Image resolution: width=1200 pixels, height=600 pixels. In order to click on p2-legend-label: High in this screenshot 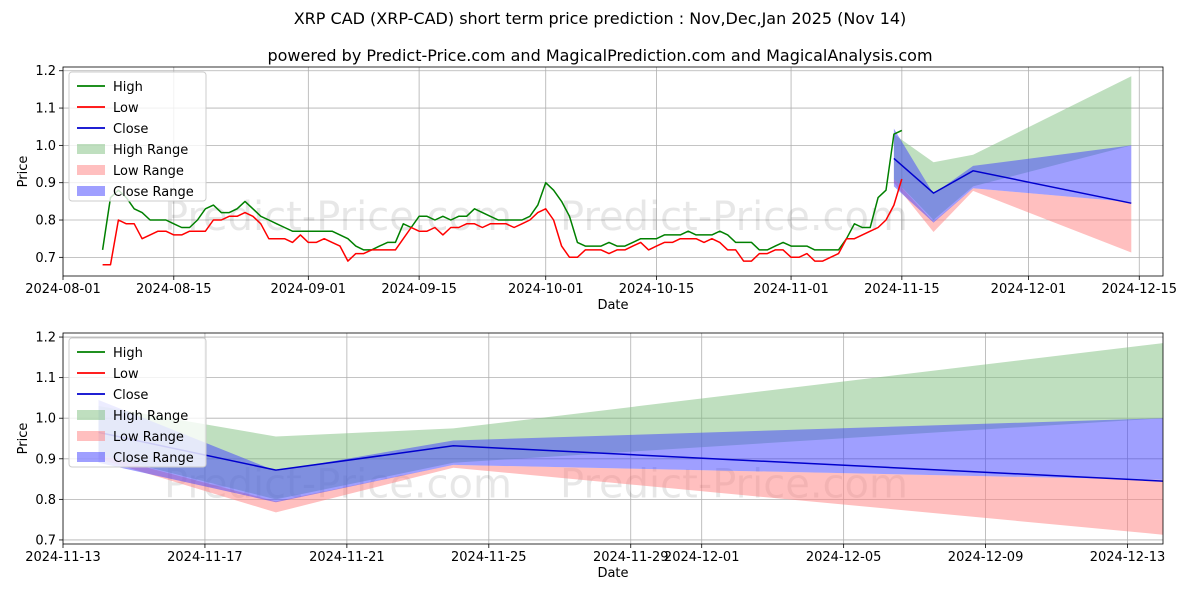, I will do `click(128, 353)`.